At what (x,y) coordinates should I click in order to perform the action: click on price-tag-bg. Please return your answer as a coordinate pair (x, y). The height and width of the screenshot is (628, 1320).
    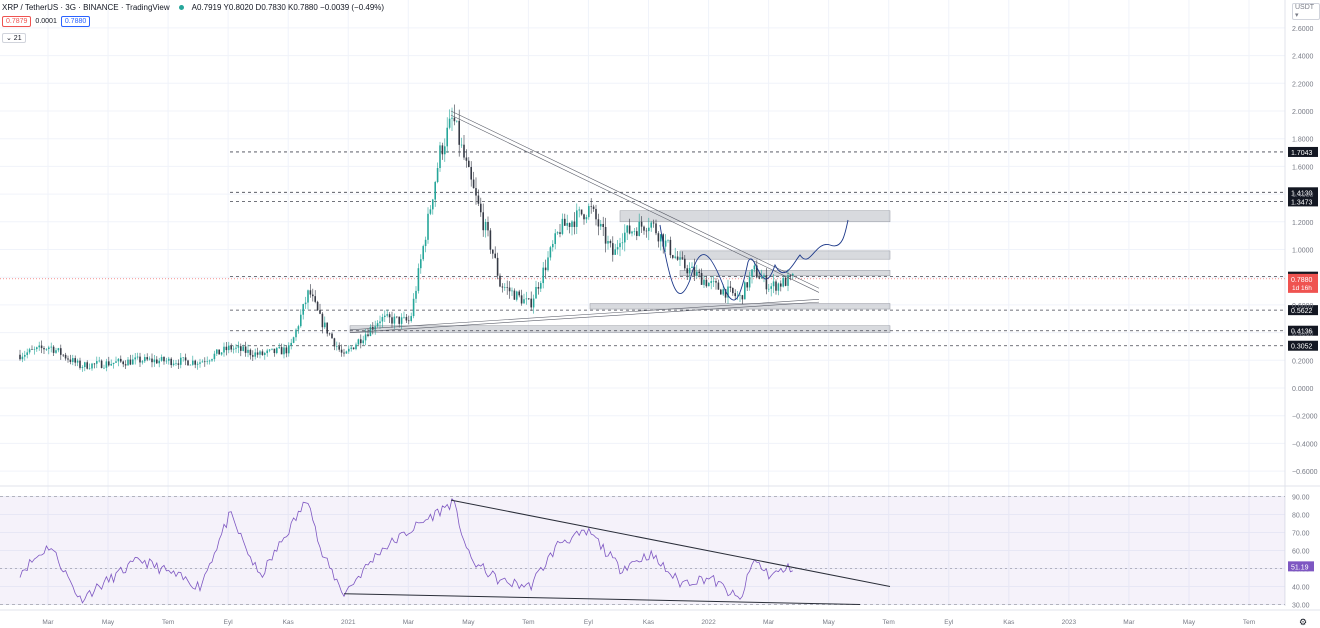
    Looking at the image, I should click on (1303, 283).